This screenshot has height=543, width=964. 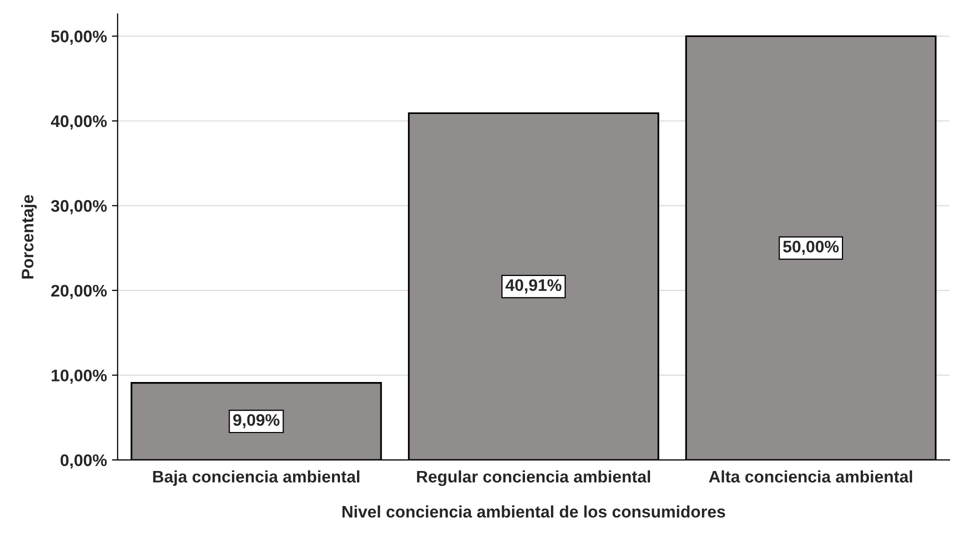 What do you see at coordinates (256, 478) in the screenshot?
I see `x-tick-label: Baja conciencia ambiental` at bounding box center [256, 478].